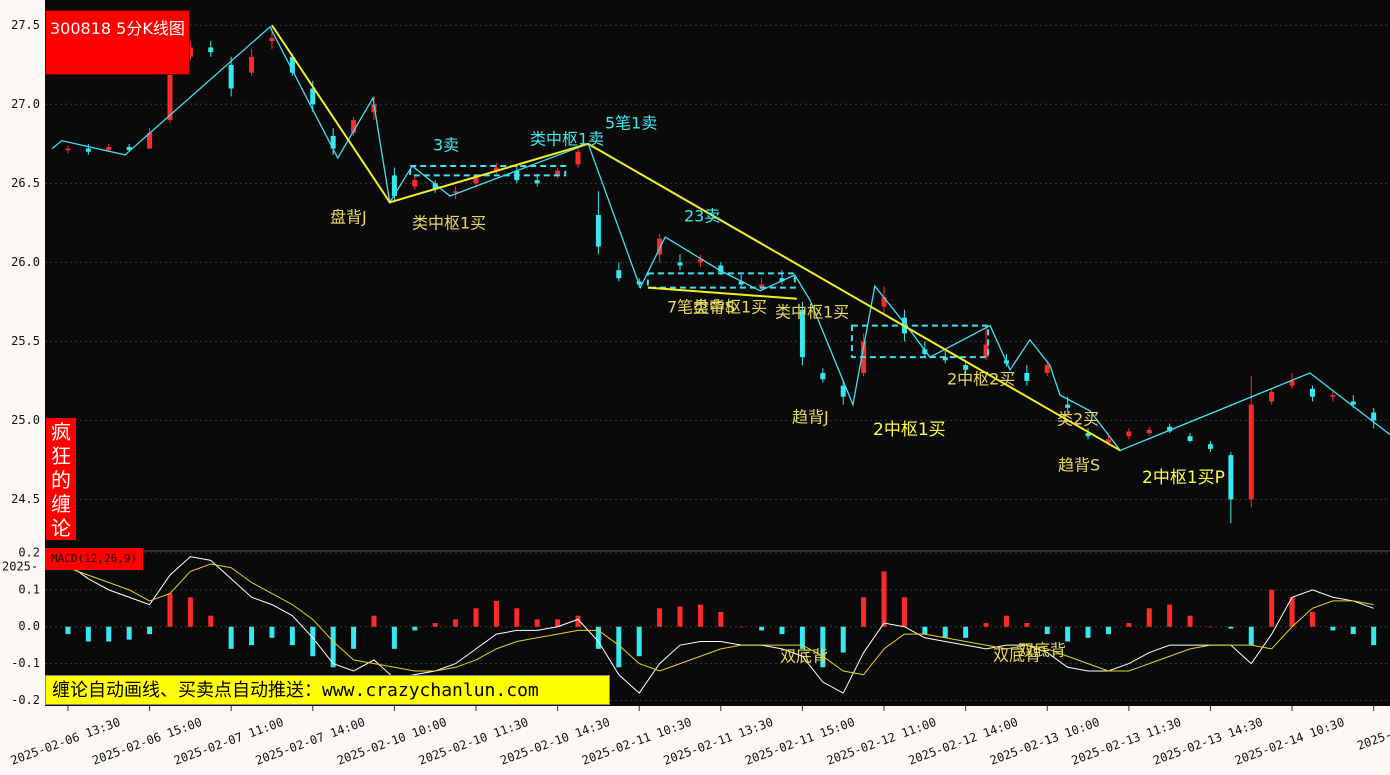  What do you see at coordinates (29, 553) in the screenshot?
I see `y-tick-label: 0.2` at bounding box center [29, 553].